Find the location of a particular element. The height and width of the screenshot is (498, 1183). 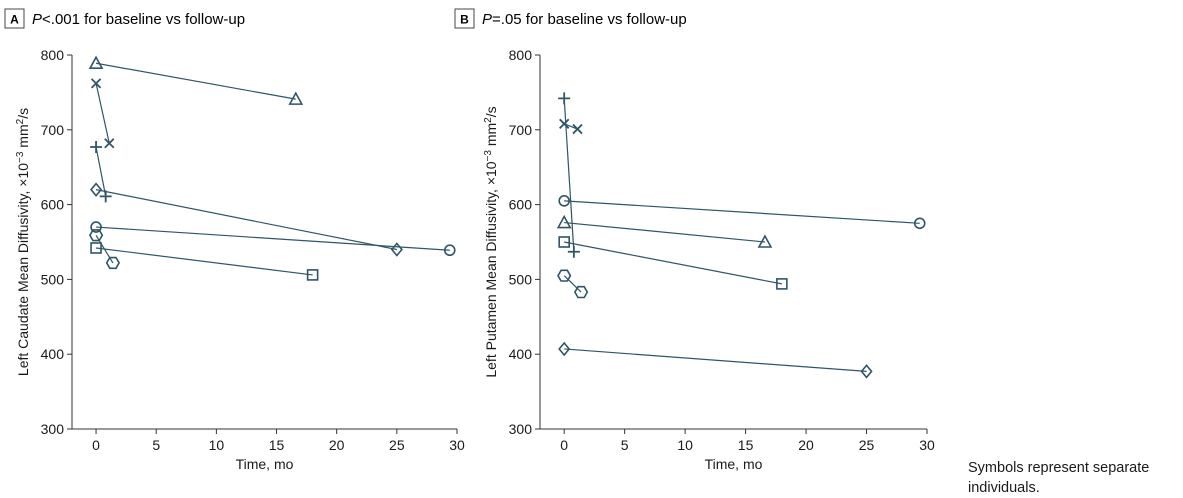

panel-b-y-tick-label: 700 is located at coordinates (521, 130).